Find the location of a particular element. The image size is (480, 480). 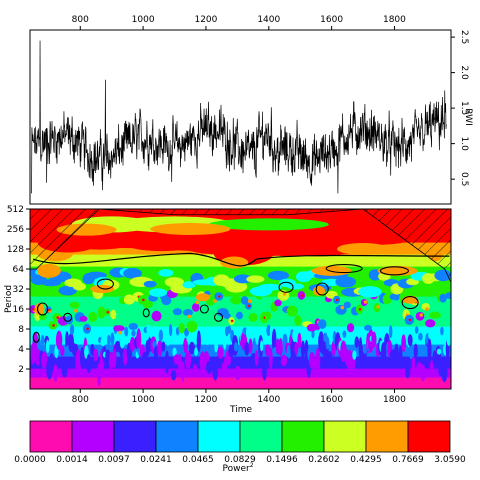

top-x-tick-label: 800 is located at coordinates (80, 20).